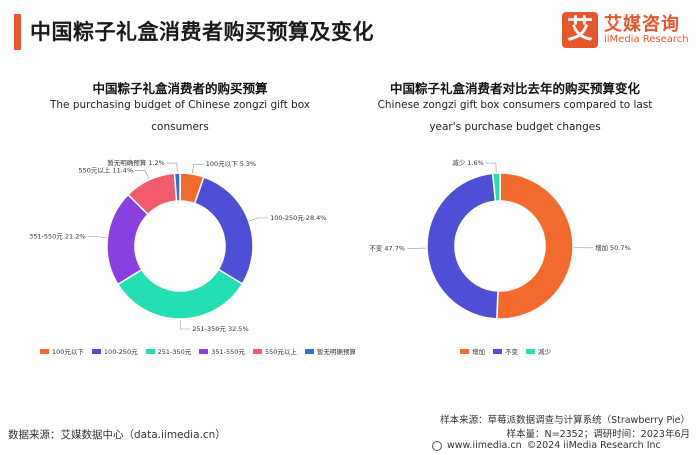 The image size is (700, 455). I want to click on brand-logo: 艾 艾媒咨询 iiMedia Research, so click(627, 32).